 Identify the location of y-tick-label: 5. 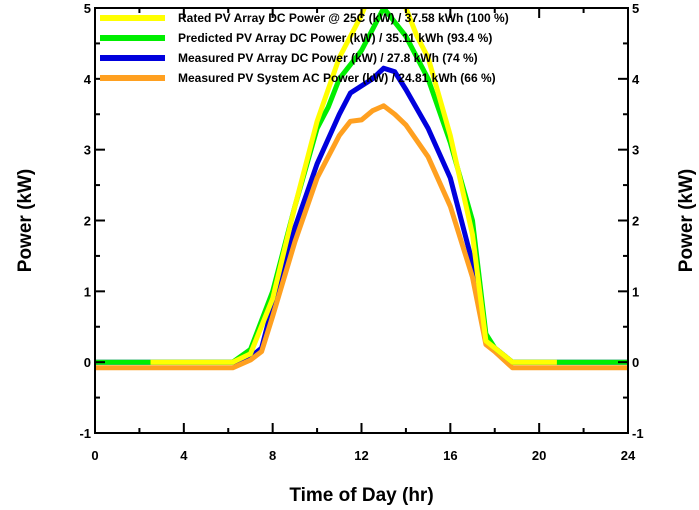
(87, 8).